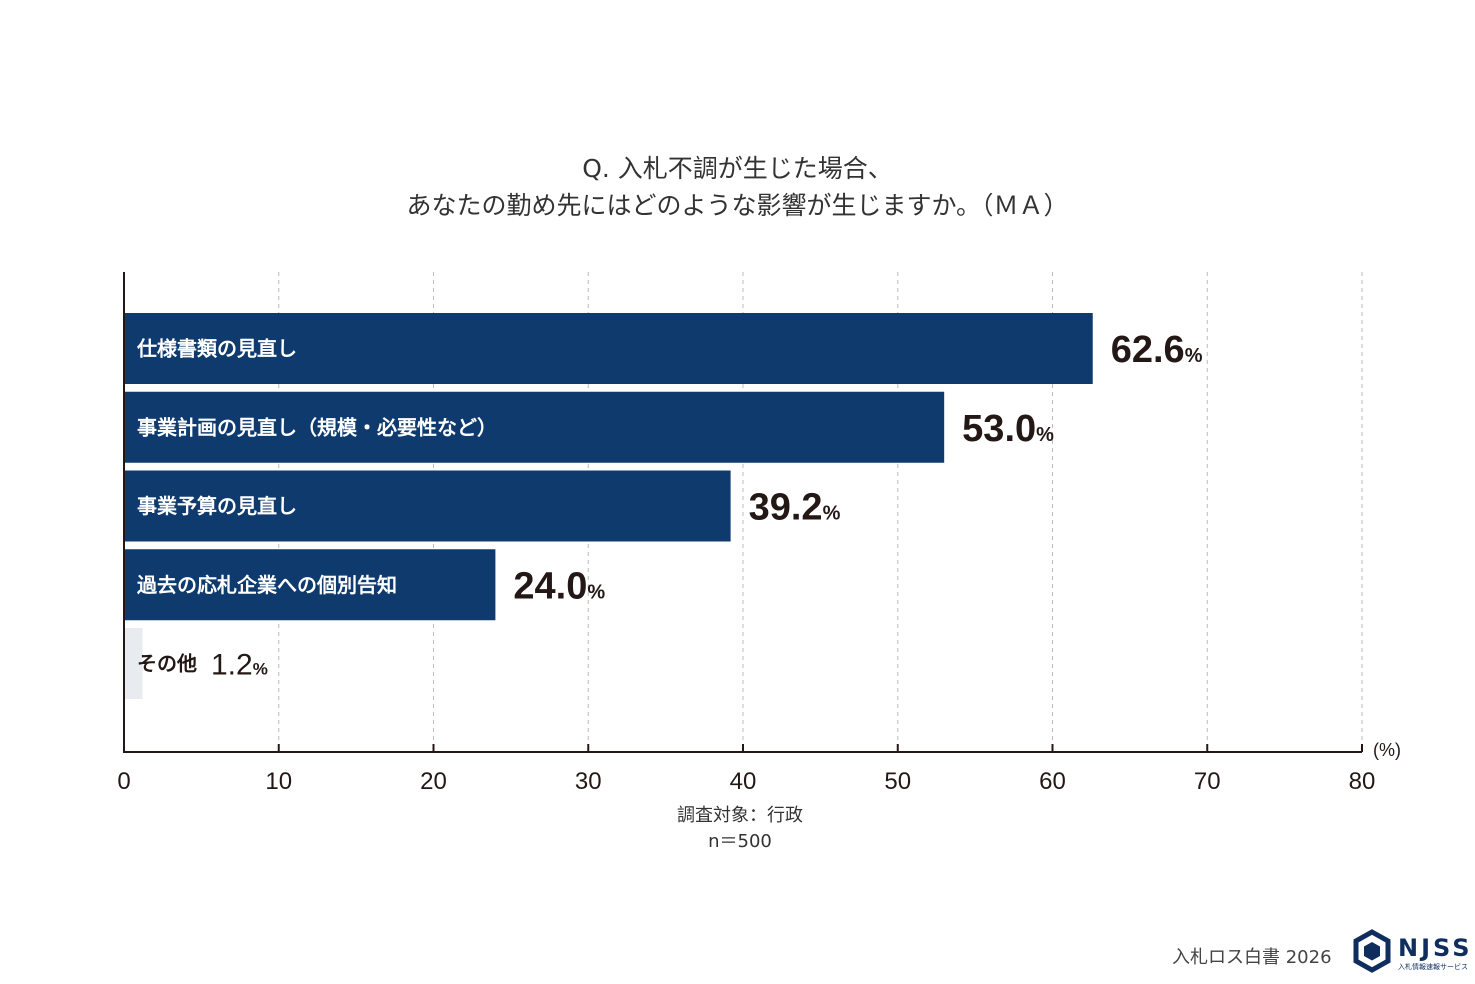 This screenshot has height=984, width=1475. Describe the element at coordinates (1372, 951) in the screenshot. I see `njss-logo-icon` at that location.